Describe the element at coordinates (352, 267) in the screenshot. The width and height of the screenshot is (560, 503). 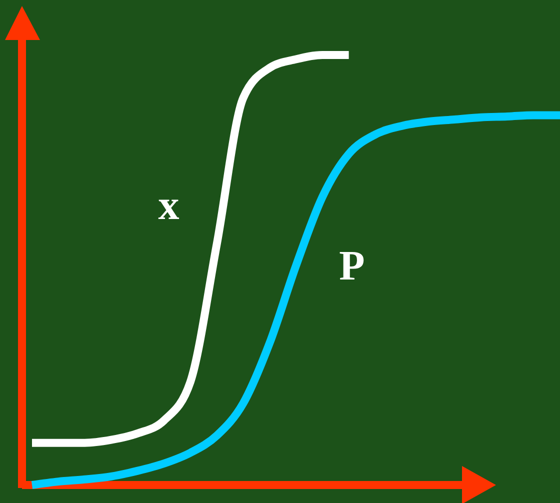
I see `series-label: P` at that location.